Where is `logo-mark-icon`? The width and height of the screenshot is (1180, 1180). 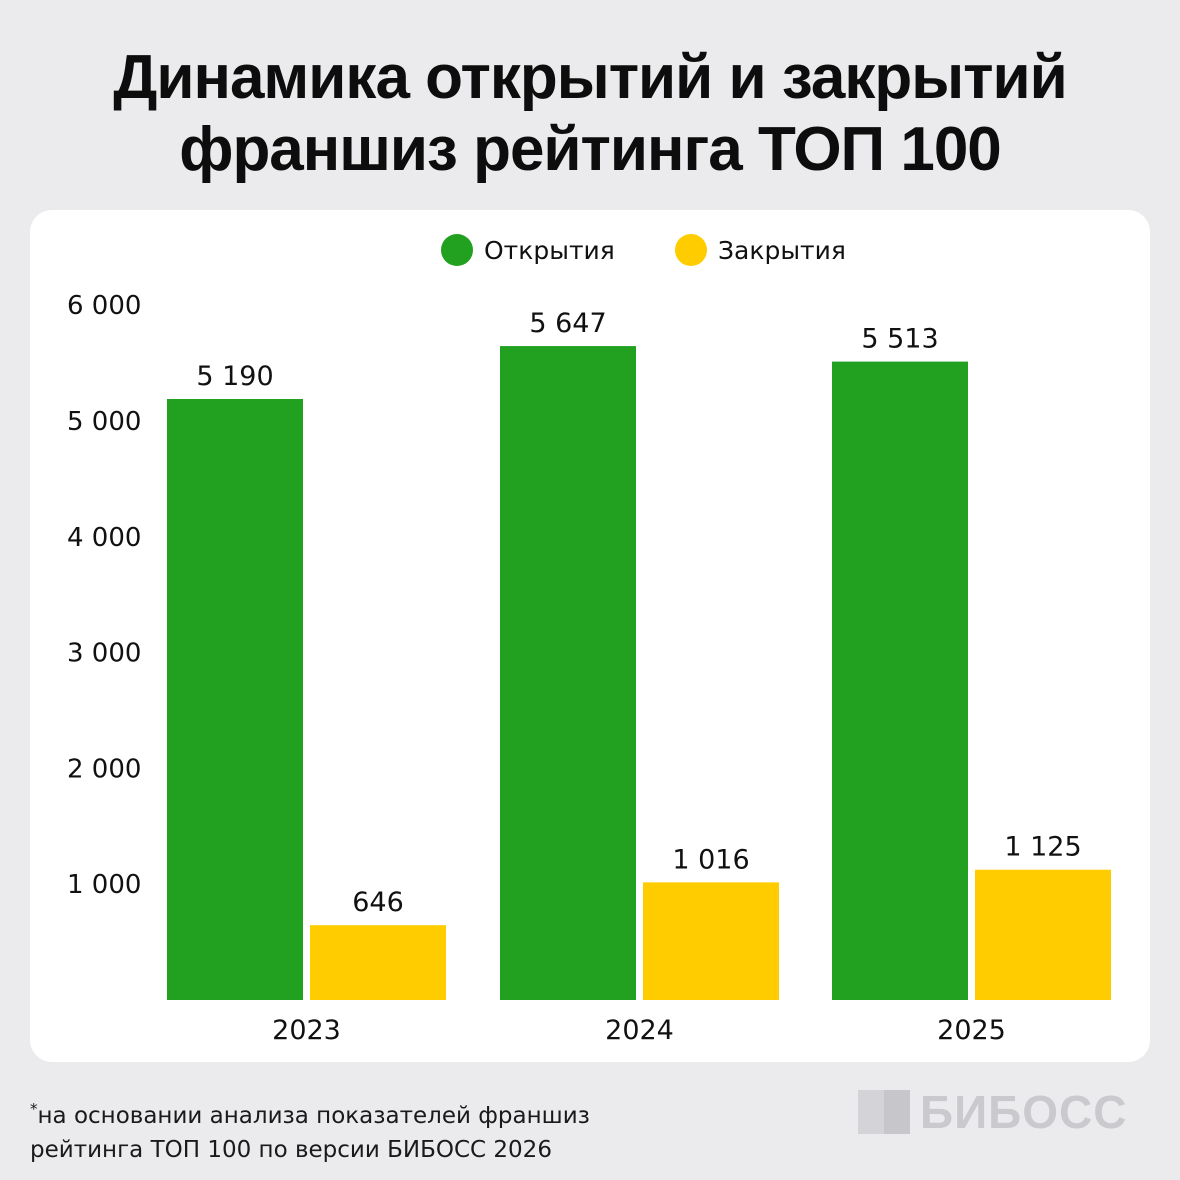 logo-mark-icon is located at coordinates (884, 1112).